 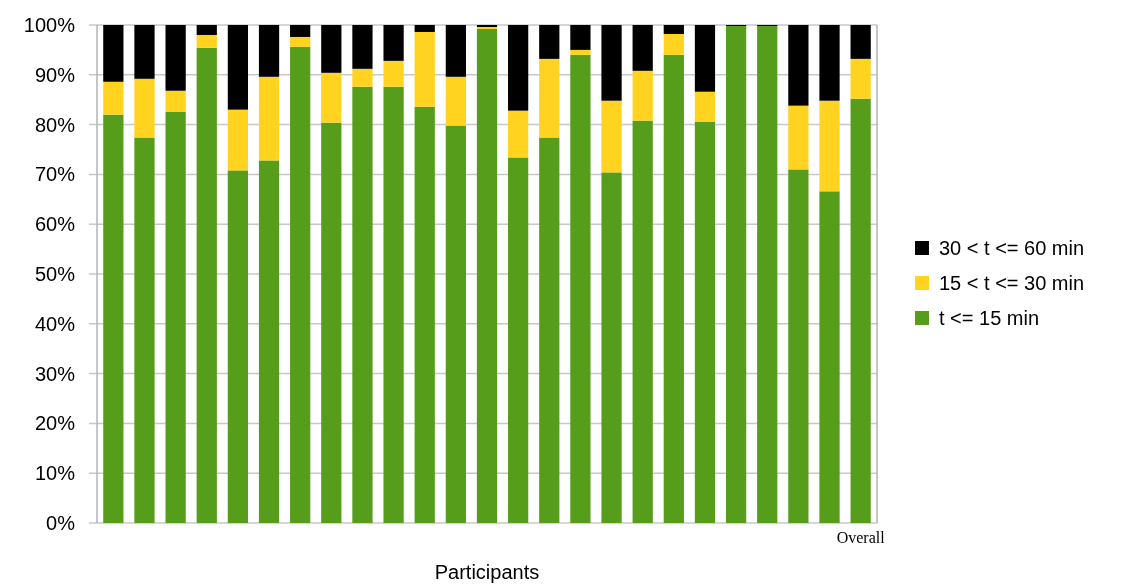 What do you see at coordinates (487, 572) in the screenshot?
I see `x-axis-title: Participants` at bounding box center [487, 572].